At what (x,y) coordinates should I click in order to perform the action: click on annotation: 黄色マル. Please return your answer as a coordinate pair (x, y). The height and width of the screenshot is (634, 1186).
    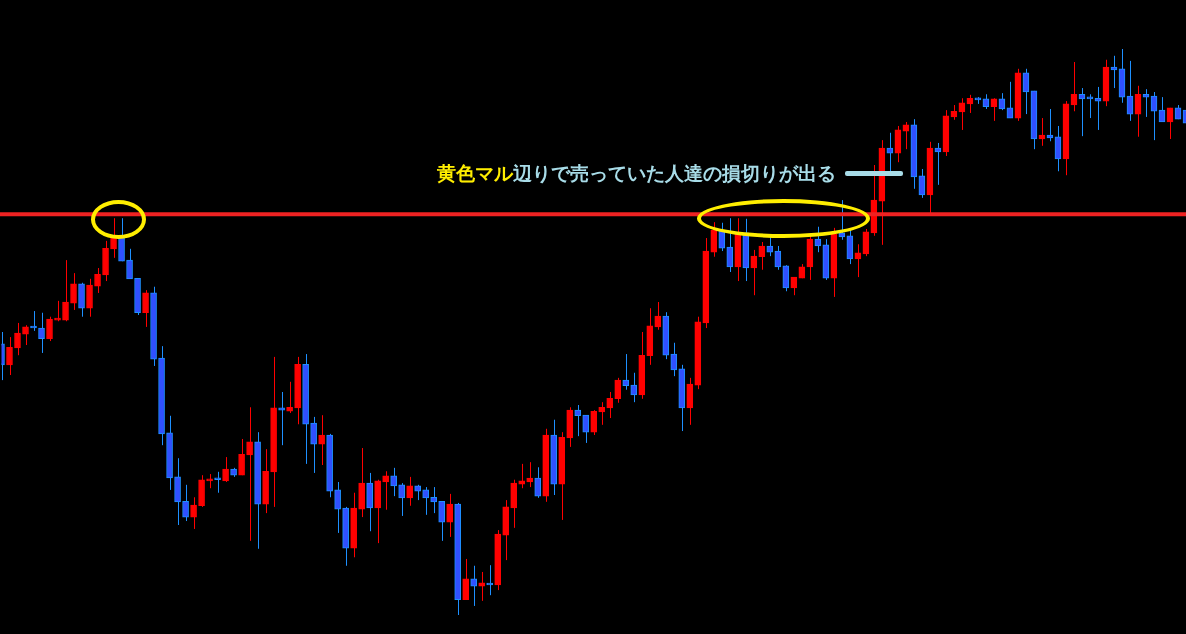
    Looking at the image, I should click on (475, 173).